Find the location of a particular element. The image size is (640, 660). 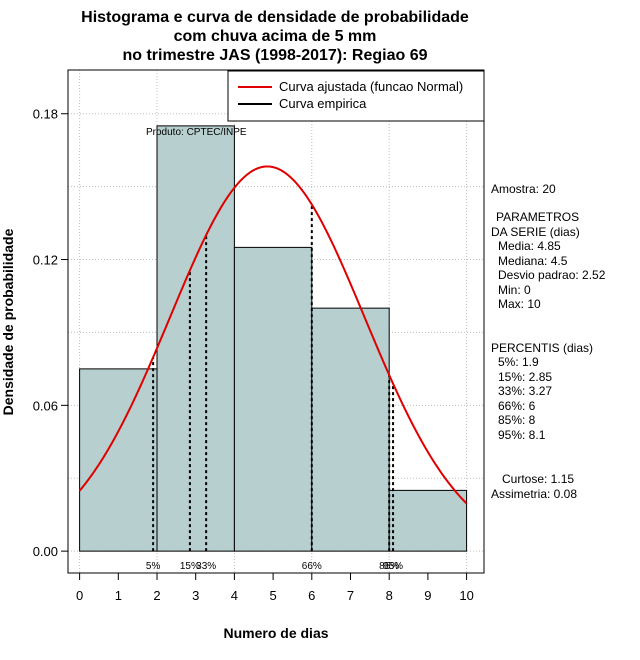

percentile-label-2: 33% is located at coordinates (206, 566).